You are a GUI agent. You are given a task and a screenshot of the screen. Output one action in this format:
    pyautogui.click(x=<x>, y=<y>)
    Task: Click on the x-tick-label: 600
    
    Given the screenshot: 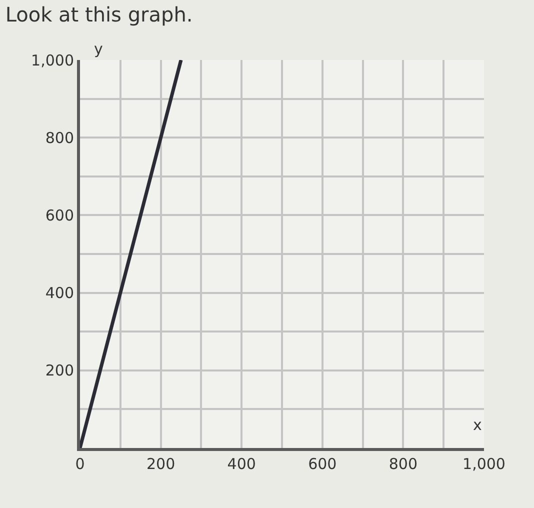 What is the action you would take?
    pyautogui.click(x=322, y=464)
    